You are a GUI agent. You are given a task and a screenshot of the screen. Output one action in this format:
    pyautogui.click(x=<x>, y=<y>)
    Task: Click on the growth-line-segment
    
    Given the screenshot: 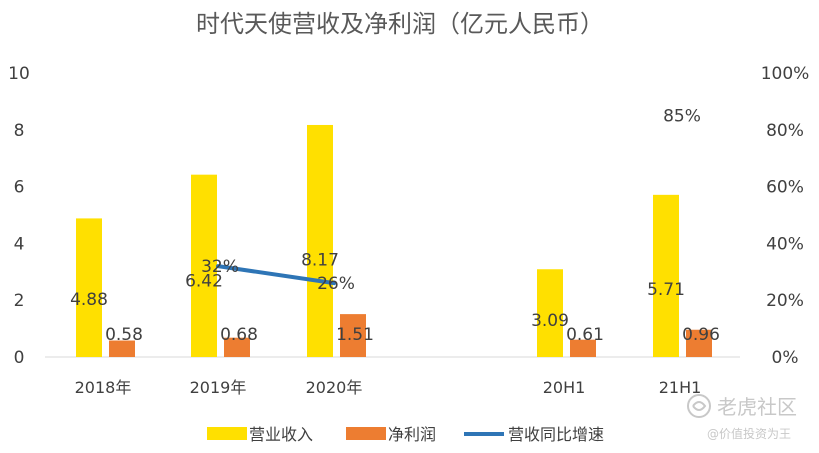 What is the action you would take?
    pyautogui.click(x=276, y=275)
    